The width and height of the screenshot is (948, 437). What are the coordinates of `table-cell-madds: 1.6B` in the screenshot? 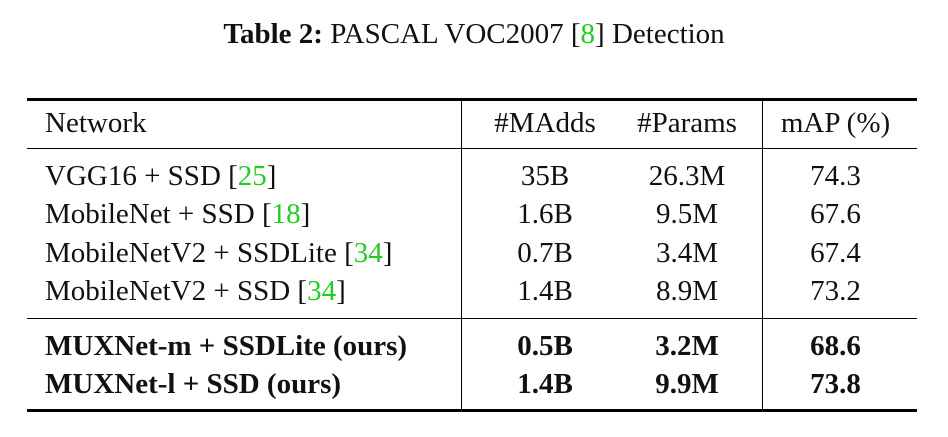 It's located at (545, 214).